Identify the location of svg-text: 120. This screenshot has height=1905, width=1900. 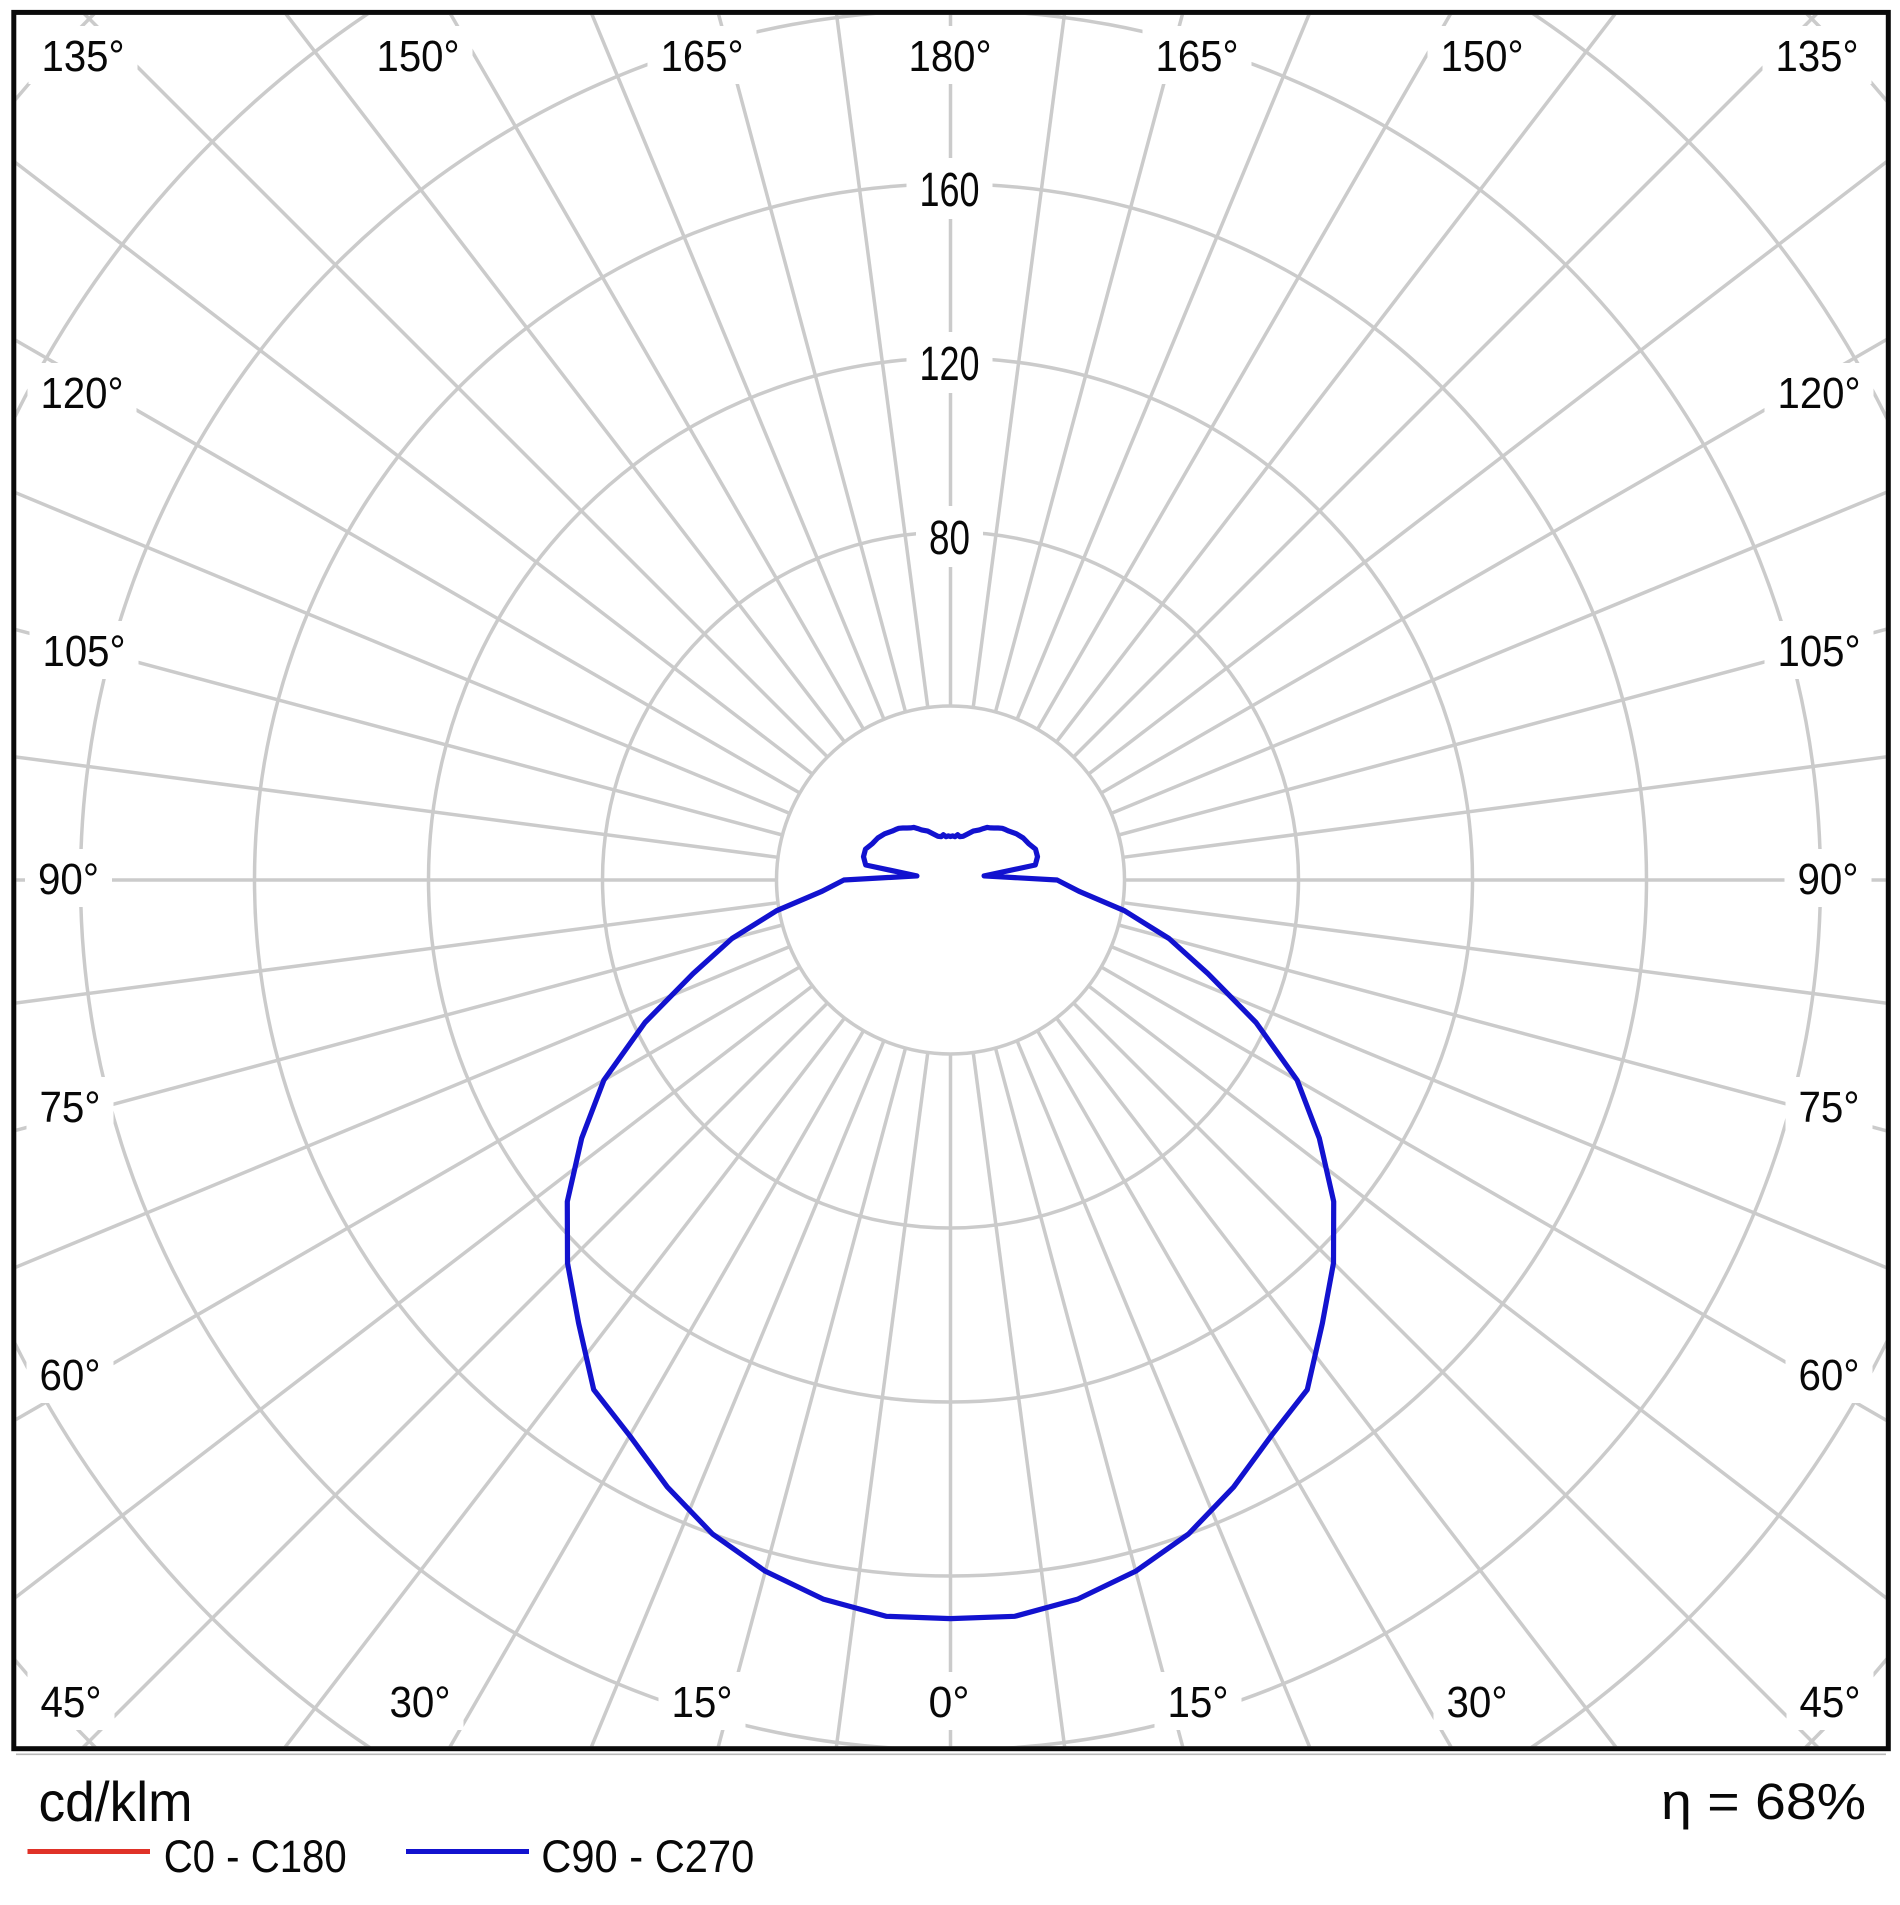
(950, 364).